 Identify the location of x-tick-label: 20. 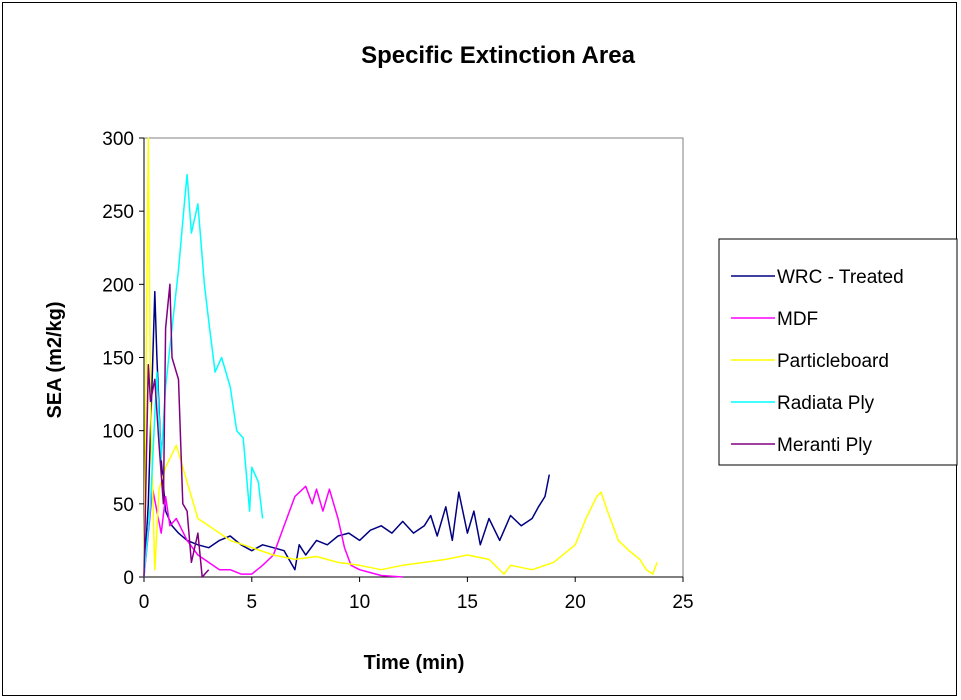
(575, 602).